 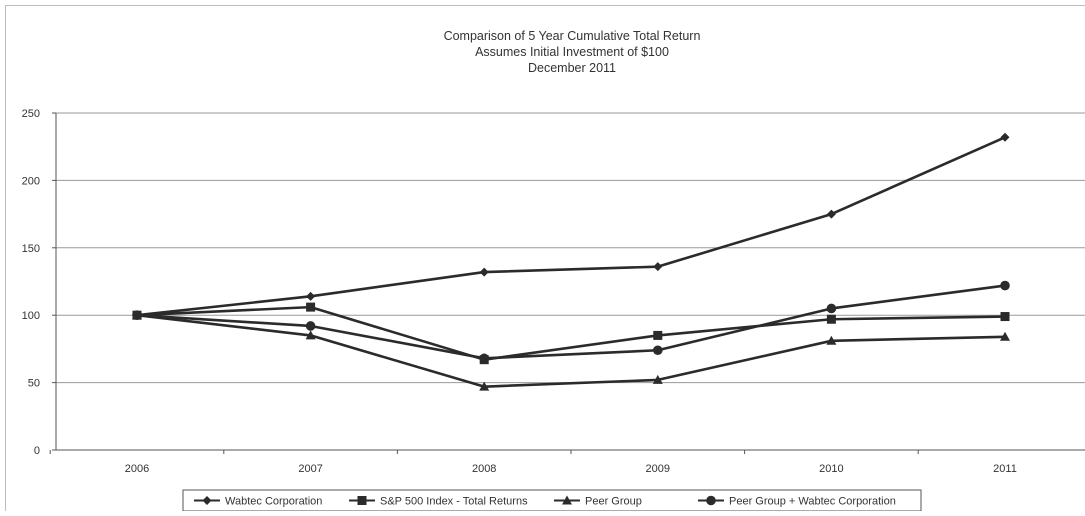 What do you see at coordinates (484, 469) in the screenshot?
I see `x-tick-label-2008: 2008` at bounding box center [484, 469].